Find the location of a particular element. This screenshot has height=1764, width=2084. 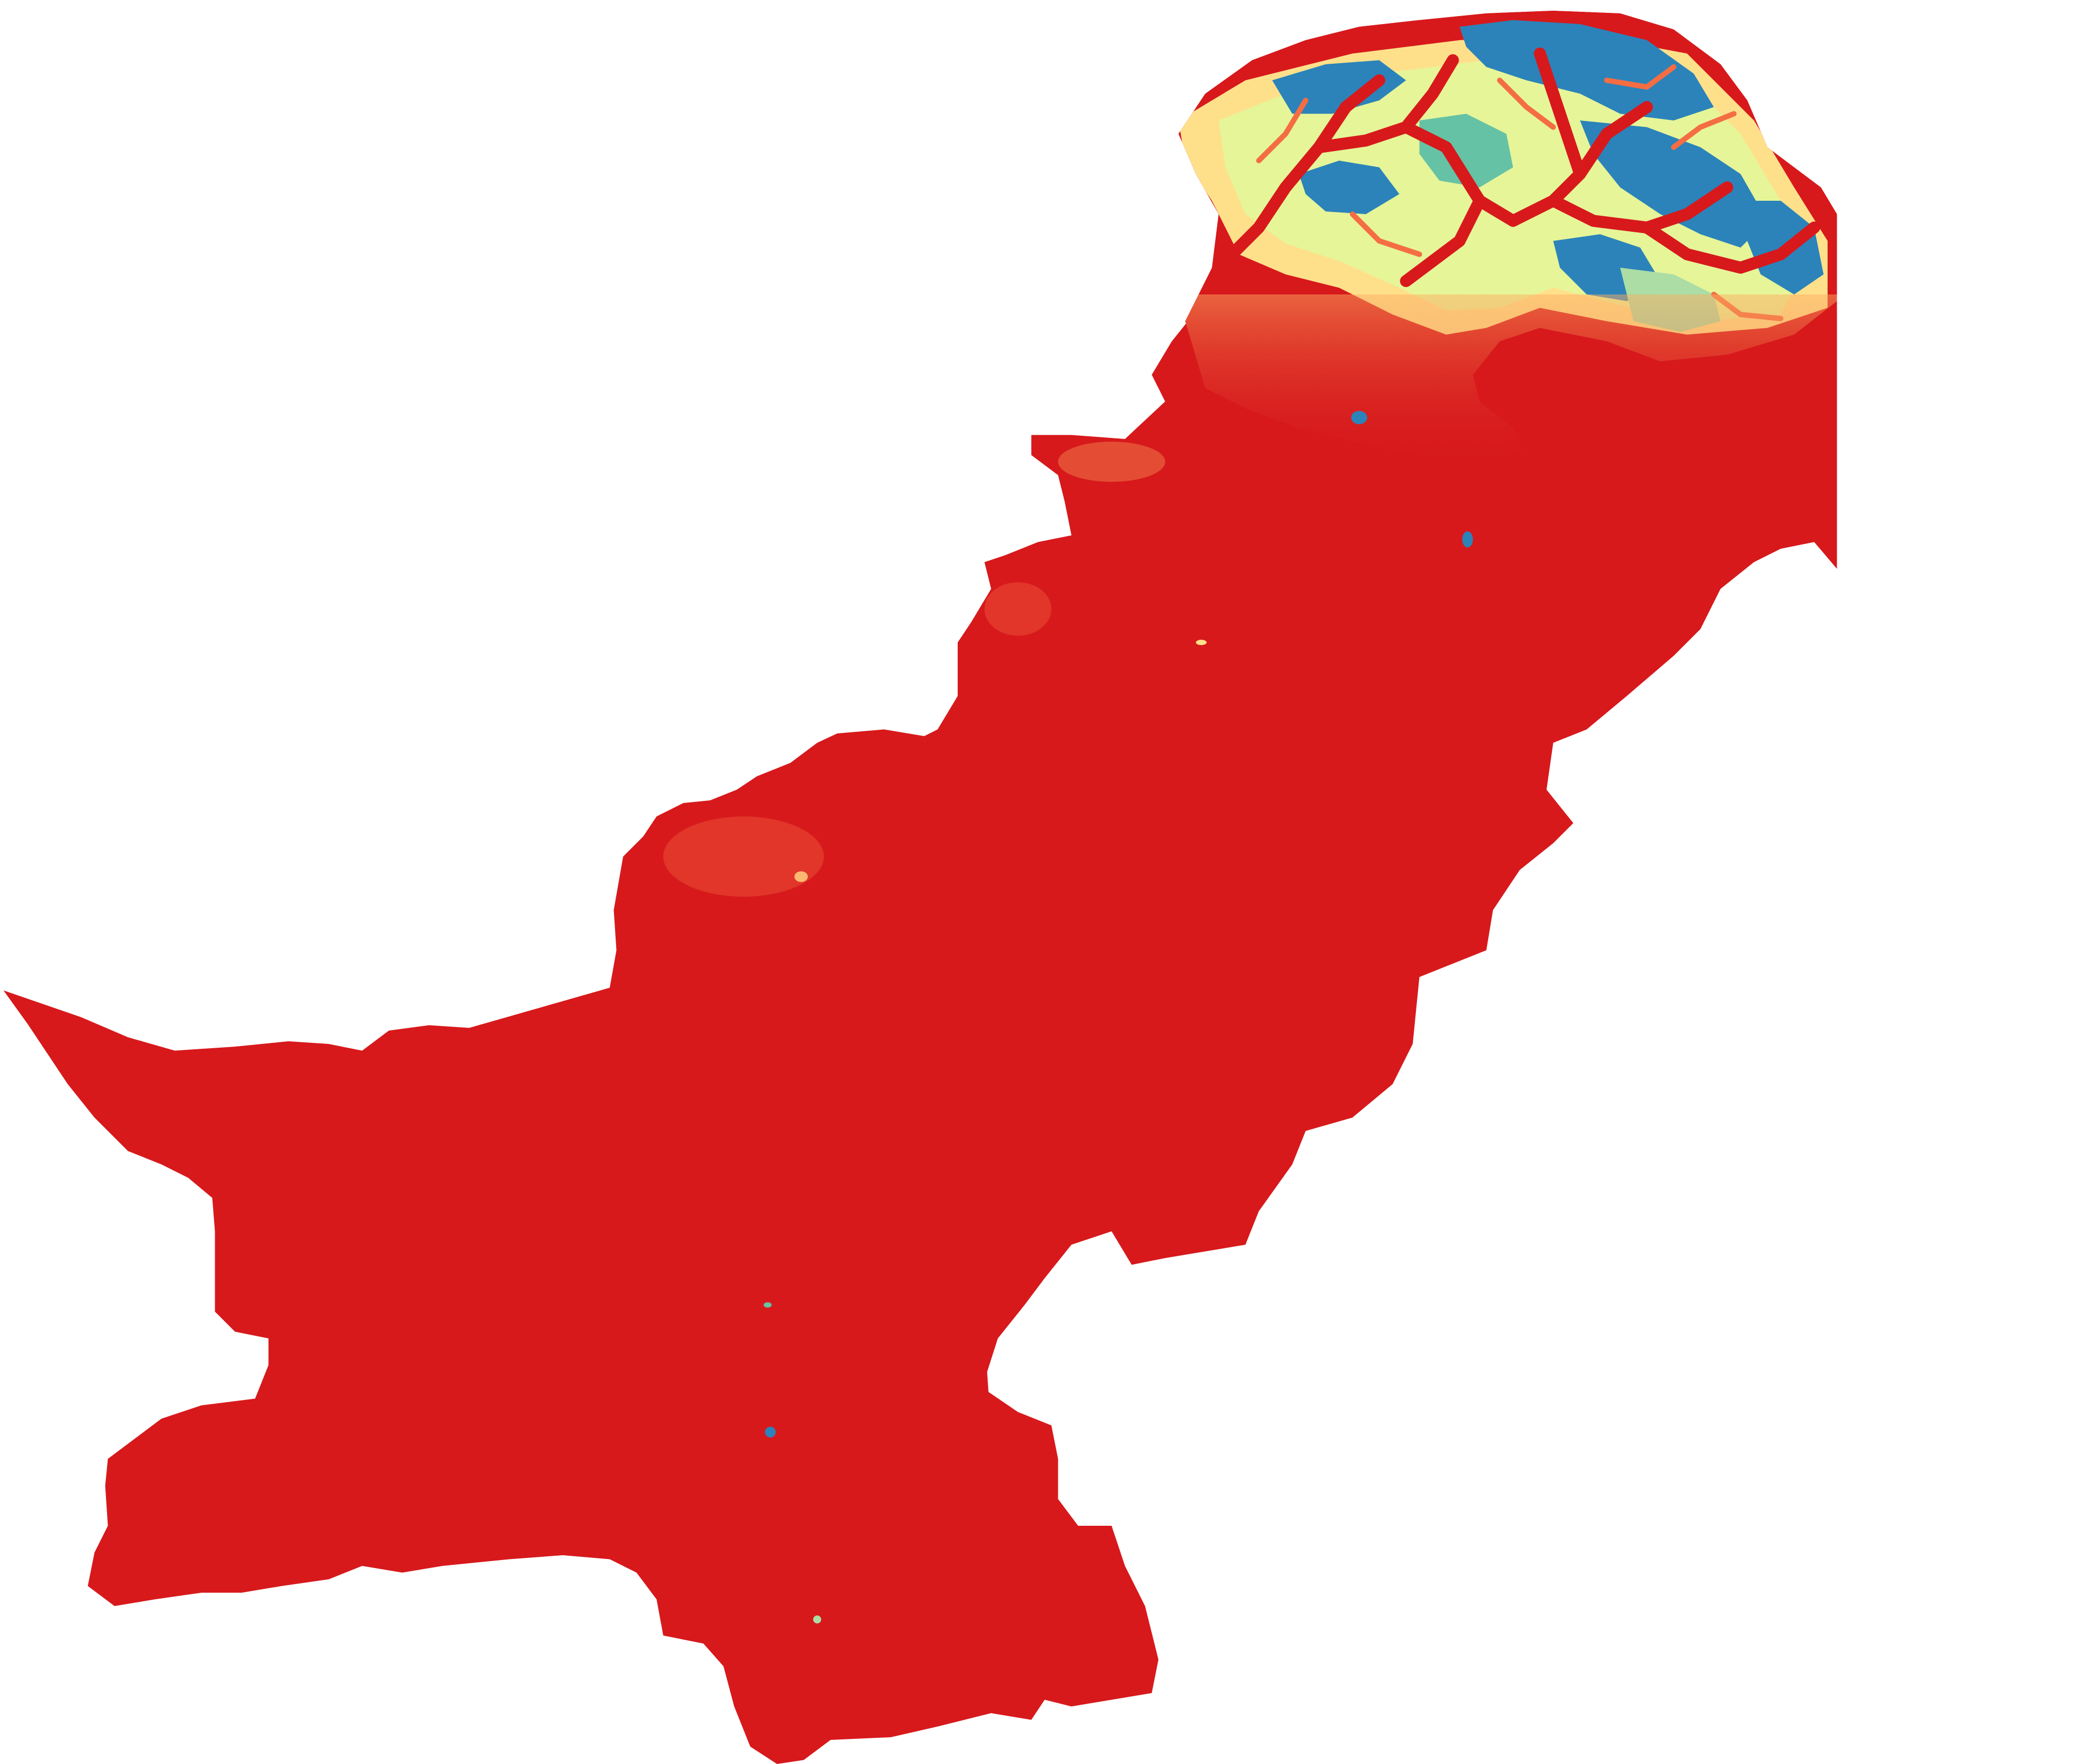

western-plateau-shading is located at coordinates (914, 669).